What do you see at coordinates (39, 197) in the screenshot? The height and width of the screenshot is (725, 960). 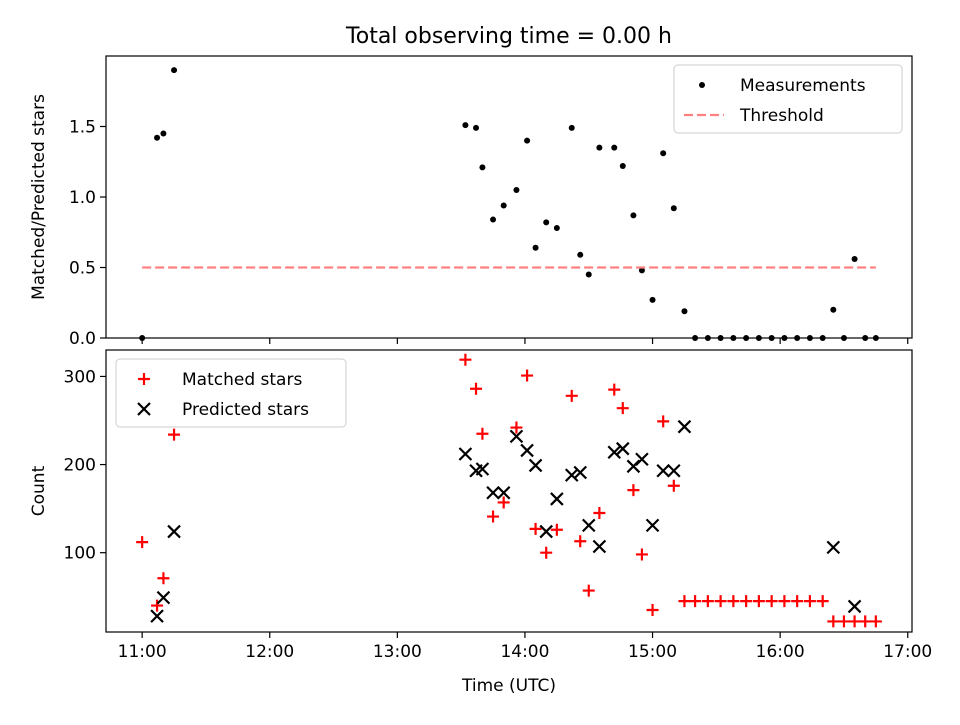 I see `y-axis-label: Matched/Predicted stars` at bounding box center [39, 197].